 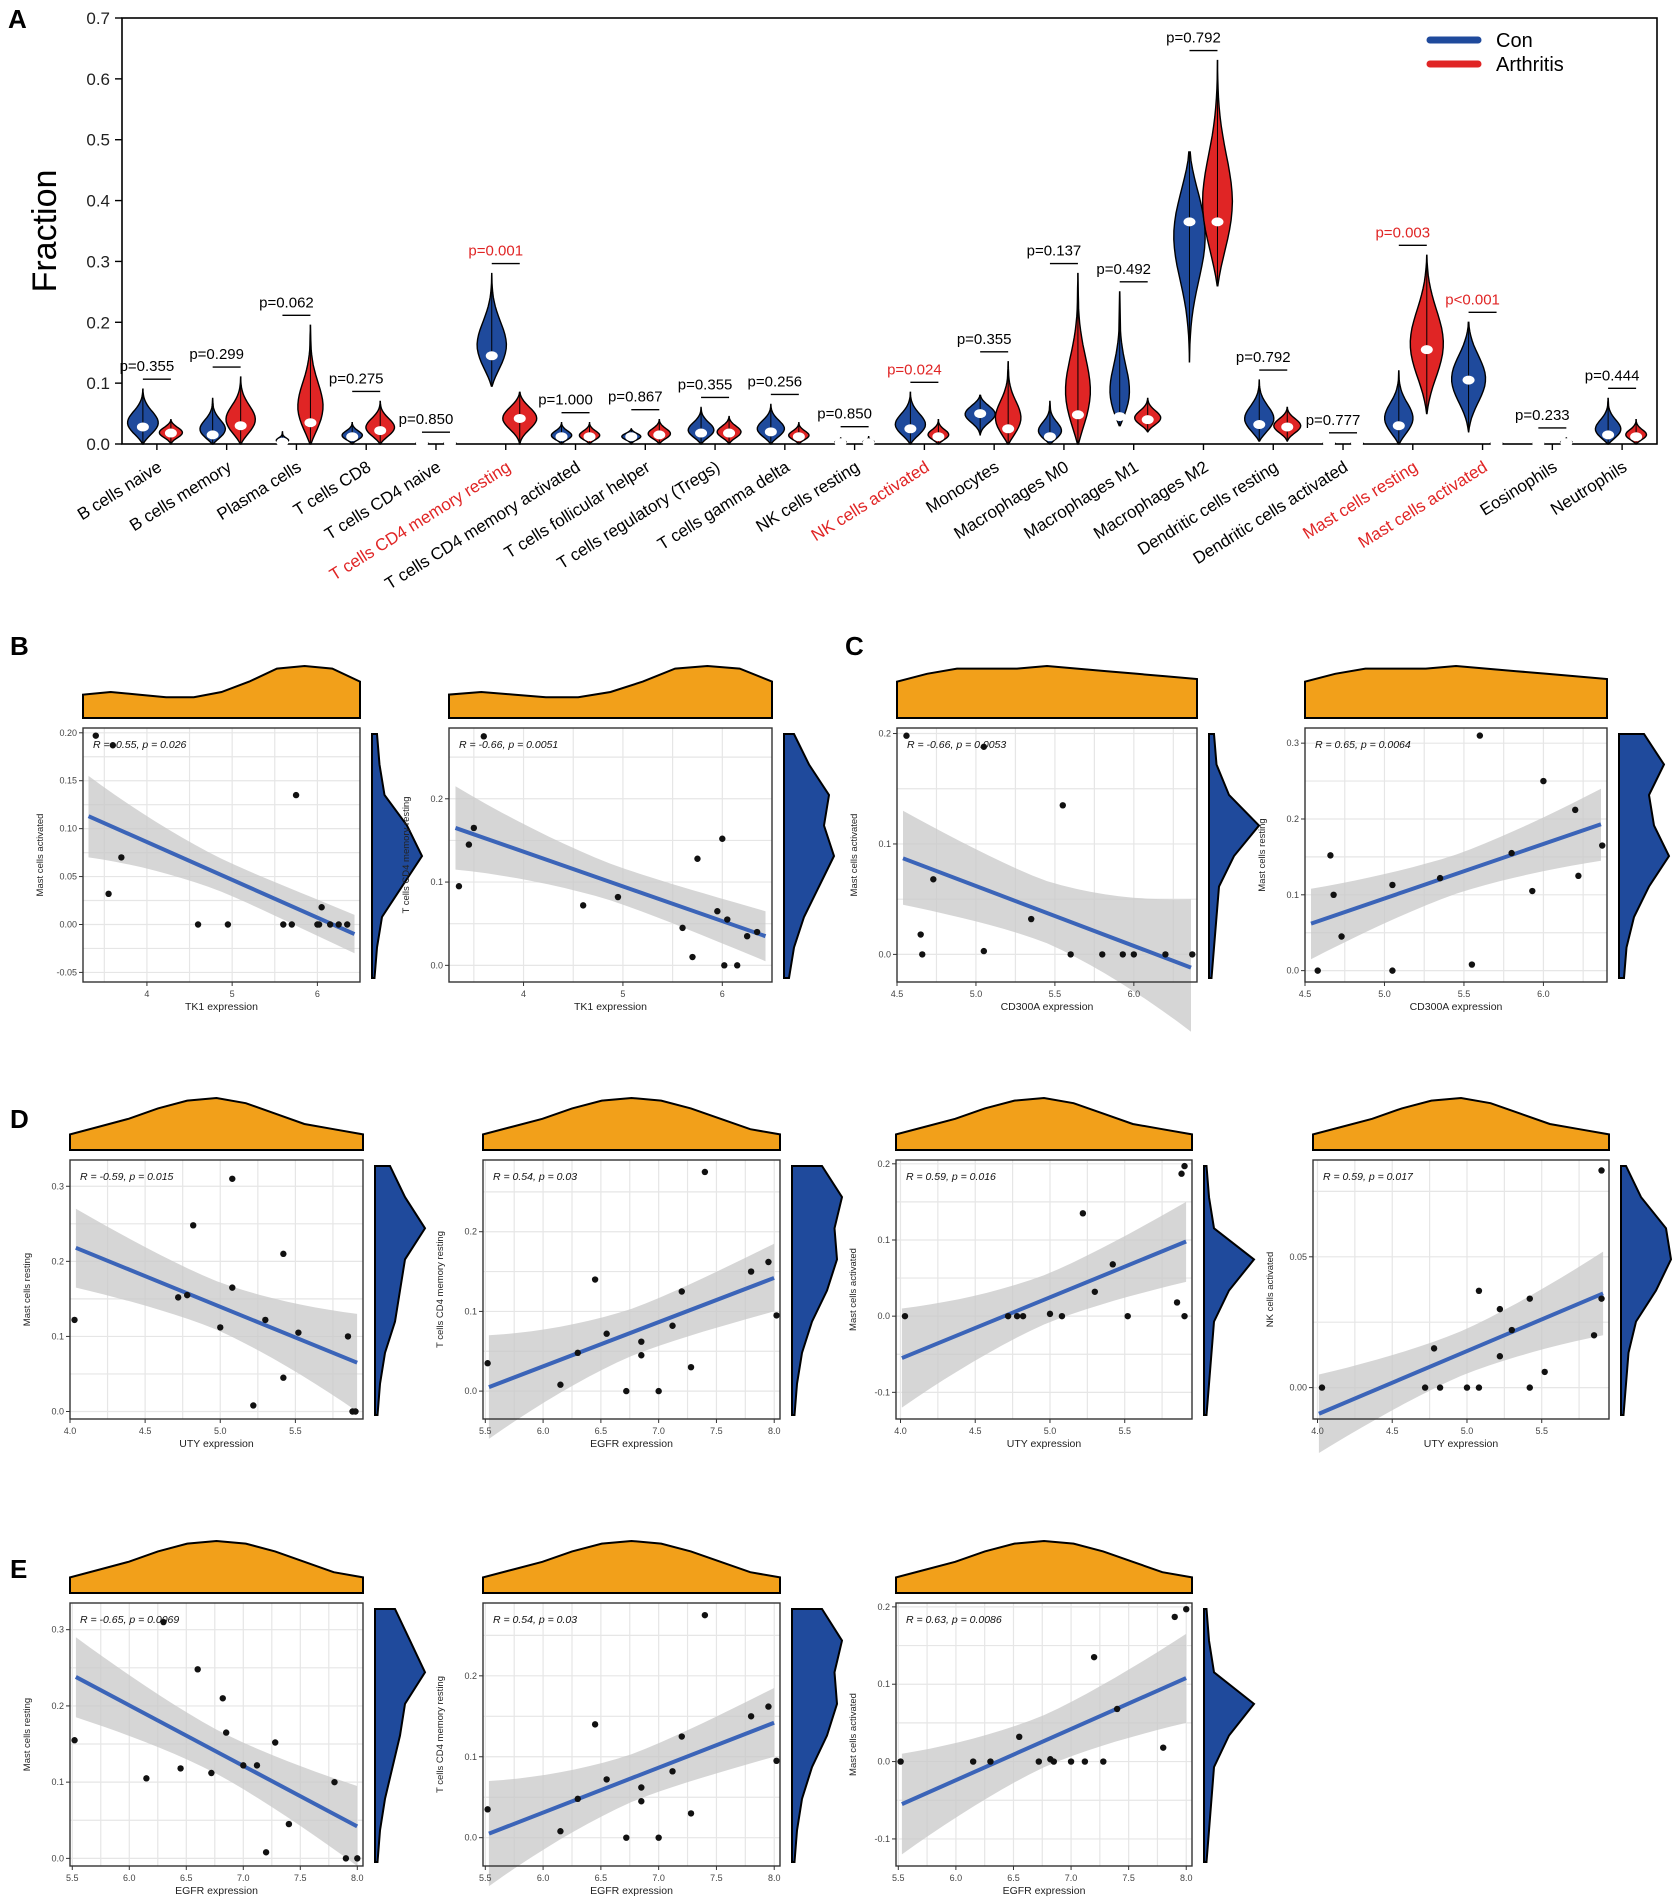 I want to click on correlation-stats: R = 0.59, p = 0.016, so click(x=951, y=1177).